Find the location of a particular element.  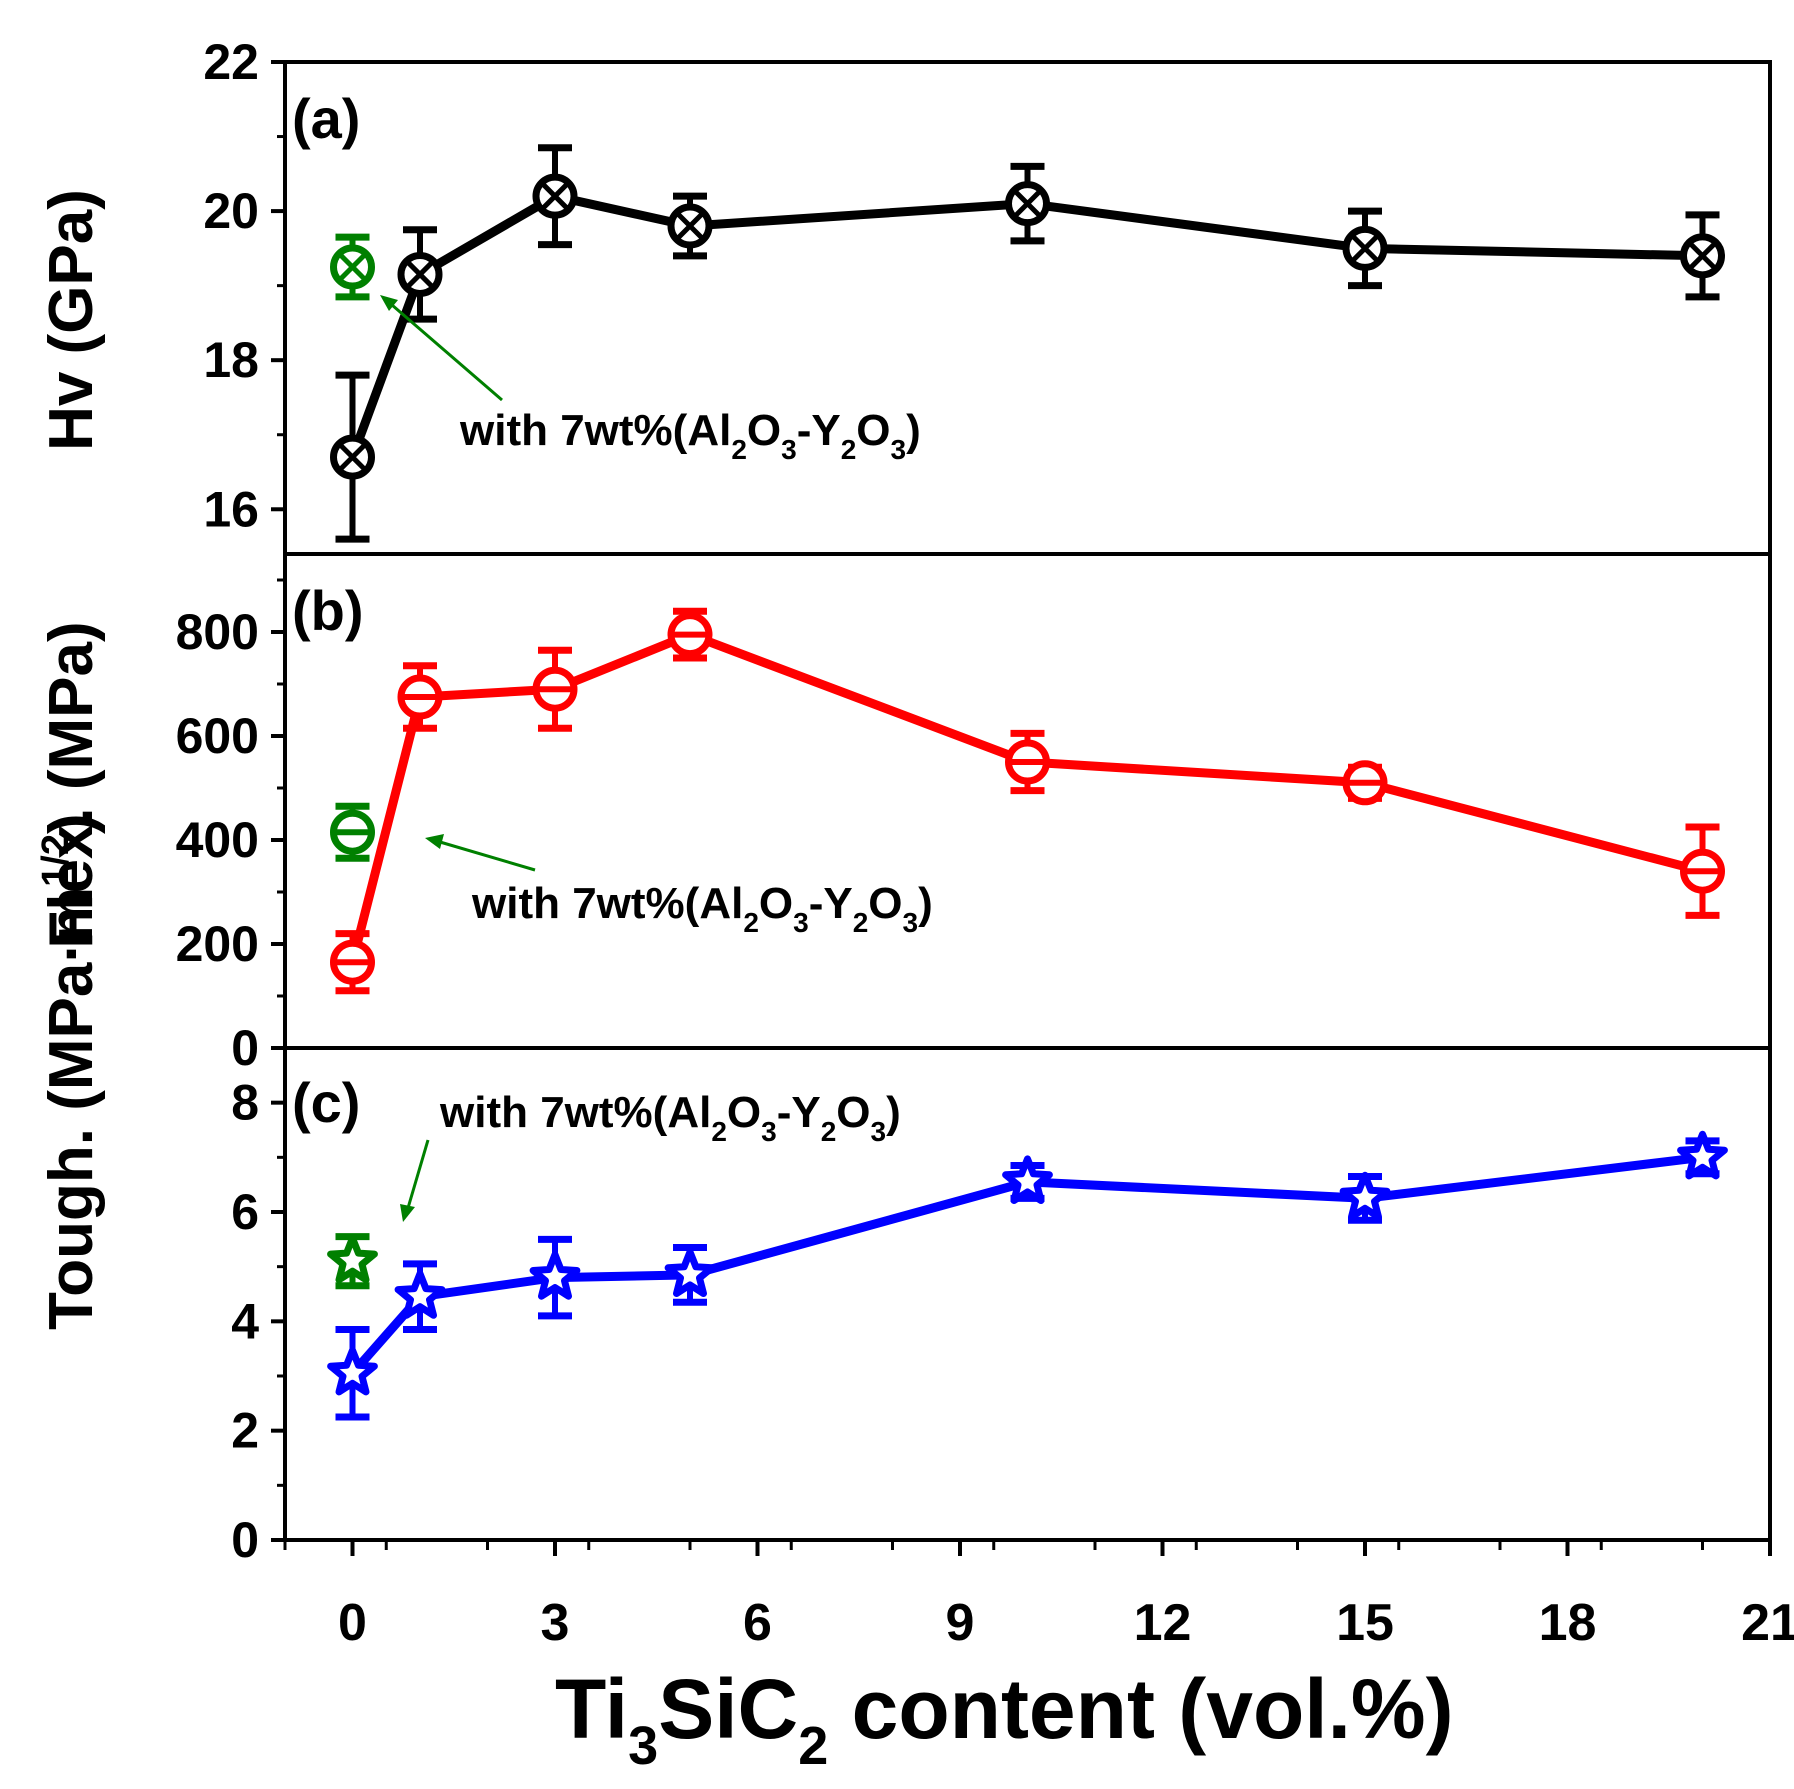

x-tick-label-7: 21 is located at coordinates (1767, 1623).